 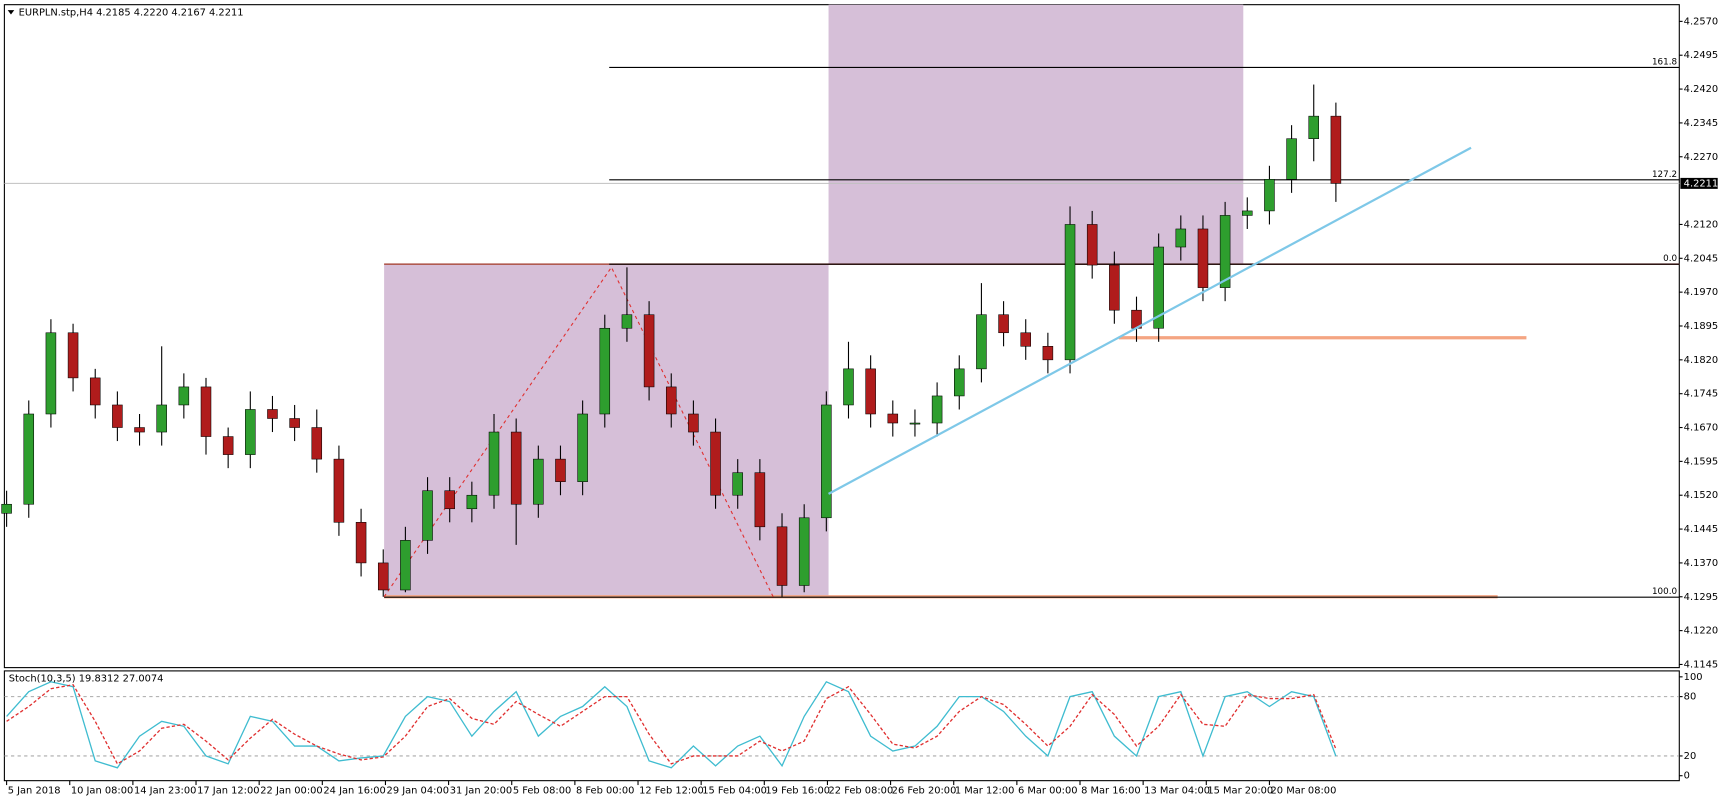 I want to click on y-tick-label: 4.2495, so click(x=1701, y=55).